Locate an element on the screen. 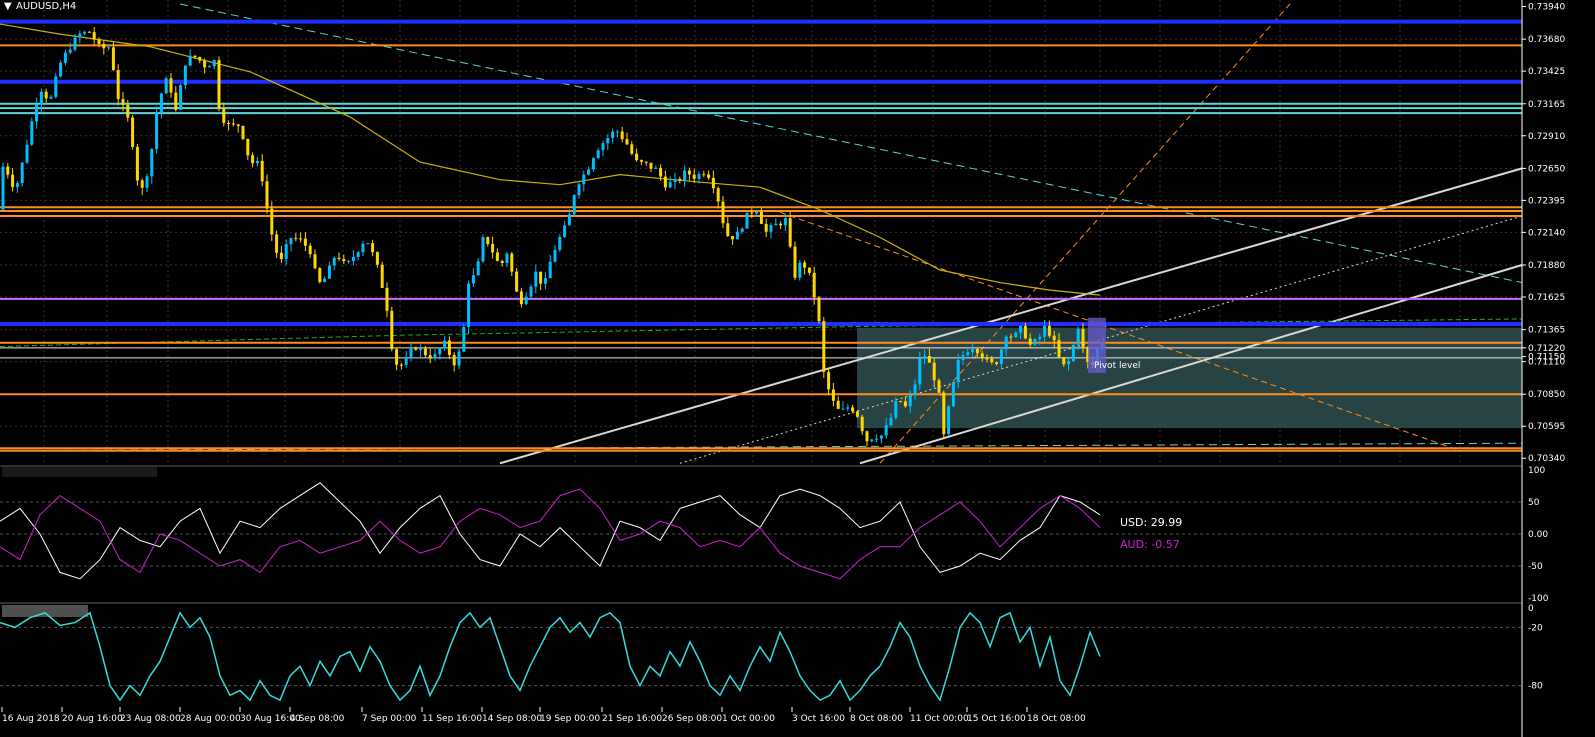 The width and height of the screenshot is (1595, 737). aud-legend: AUD: -0.57 is located at coordinates (1150, 544).